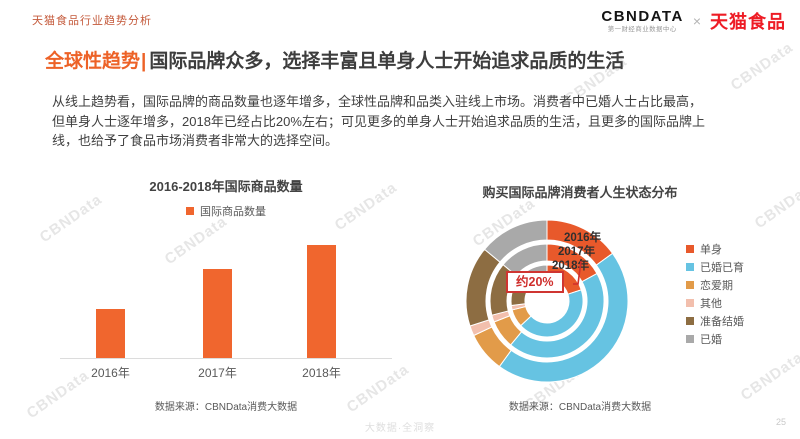 This screenshot has width=800, height=439. I want to click on cbndata-logo-text: CBNDATA, so click(642, 16).